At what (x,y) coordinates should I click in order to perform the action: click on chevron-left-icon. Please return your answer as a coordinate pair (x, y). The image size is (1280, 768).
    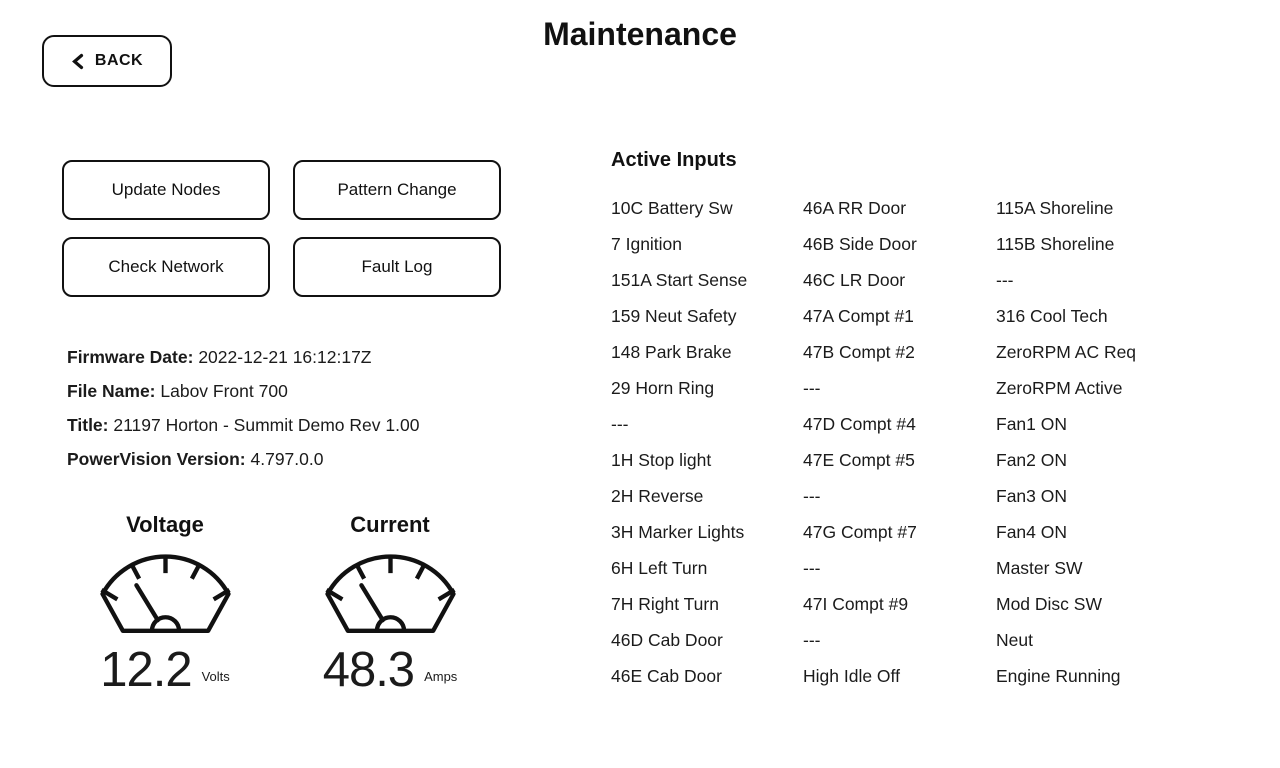
    Looking at the image, I should click on (78, 61).